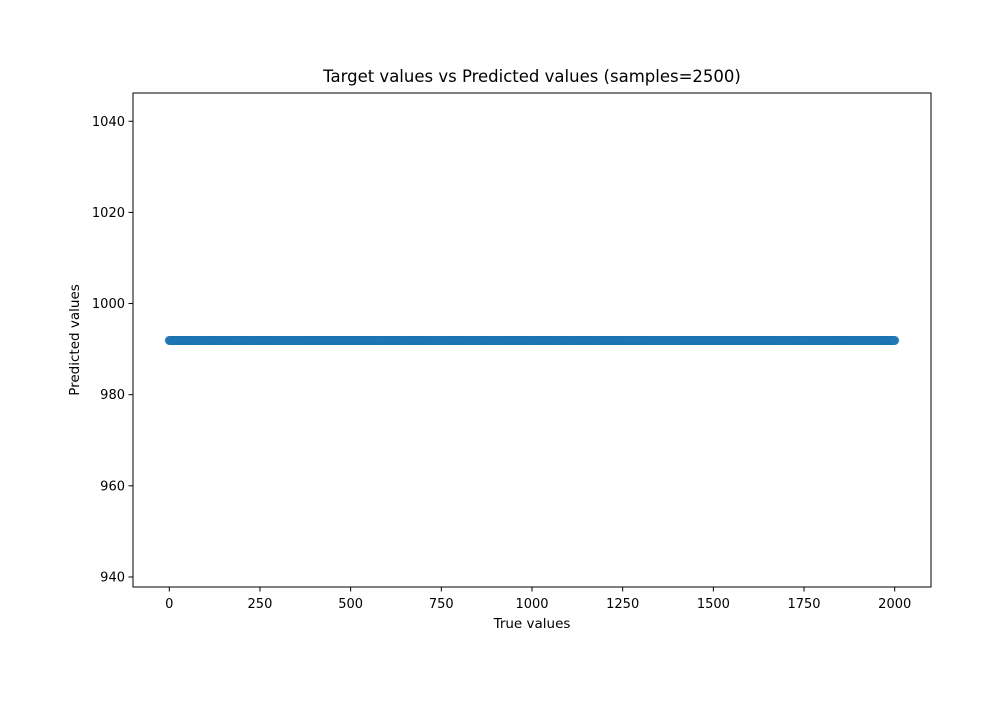  What do you see at coordinates (108, 122) in the screenshot?
I see `y-tick-label: 1040` at bounding box center [108, 122].